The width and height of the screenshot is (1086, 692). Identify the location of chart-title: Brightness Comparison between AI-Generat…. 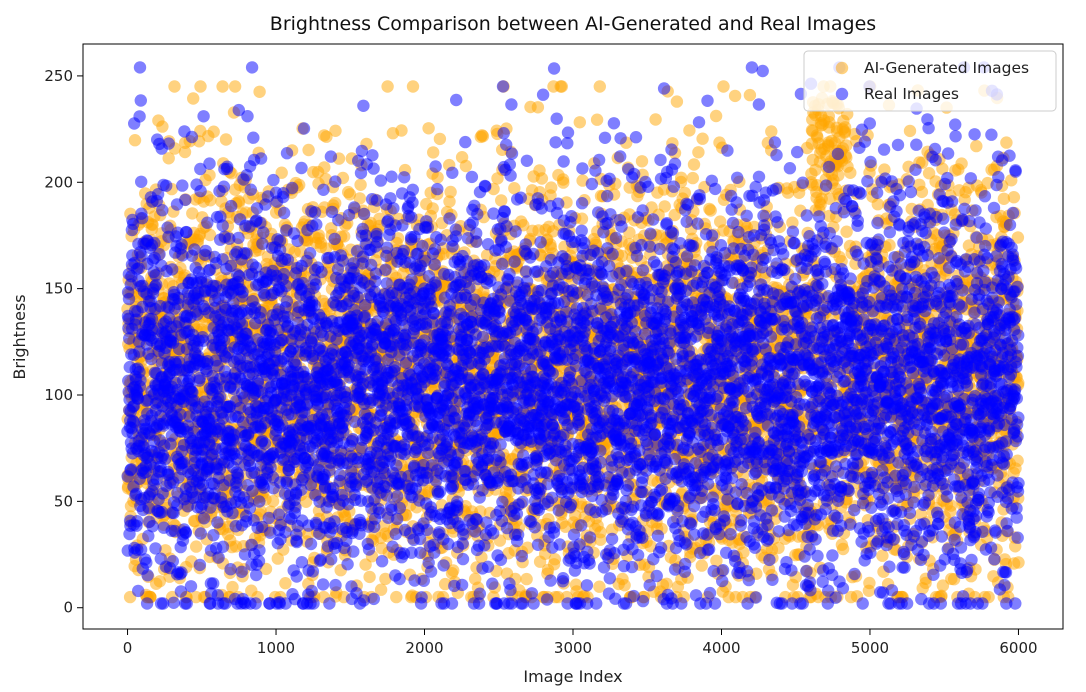
(573, 24).